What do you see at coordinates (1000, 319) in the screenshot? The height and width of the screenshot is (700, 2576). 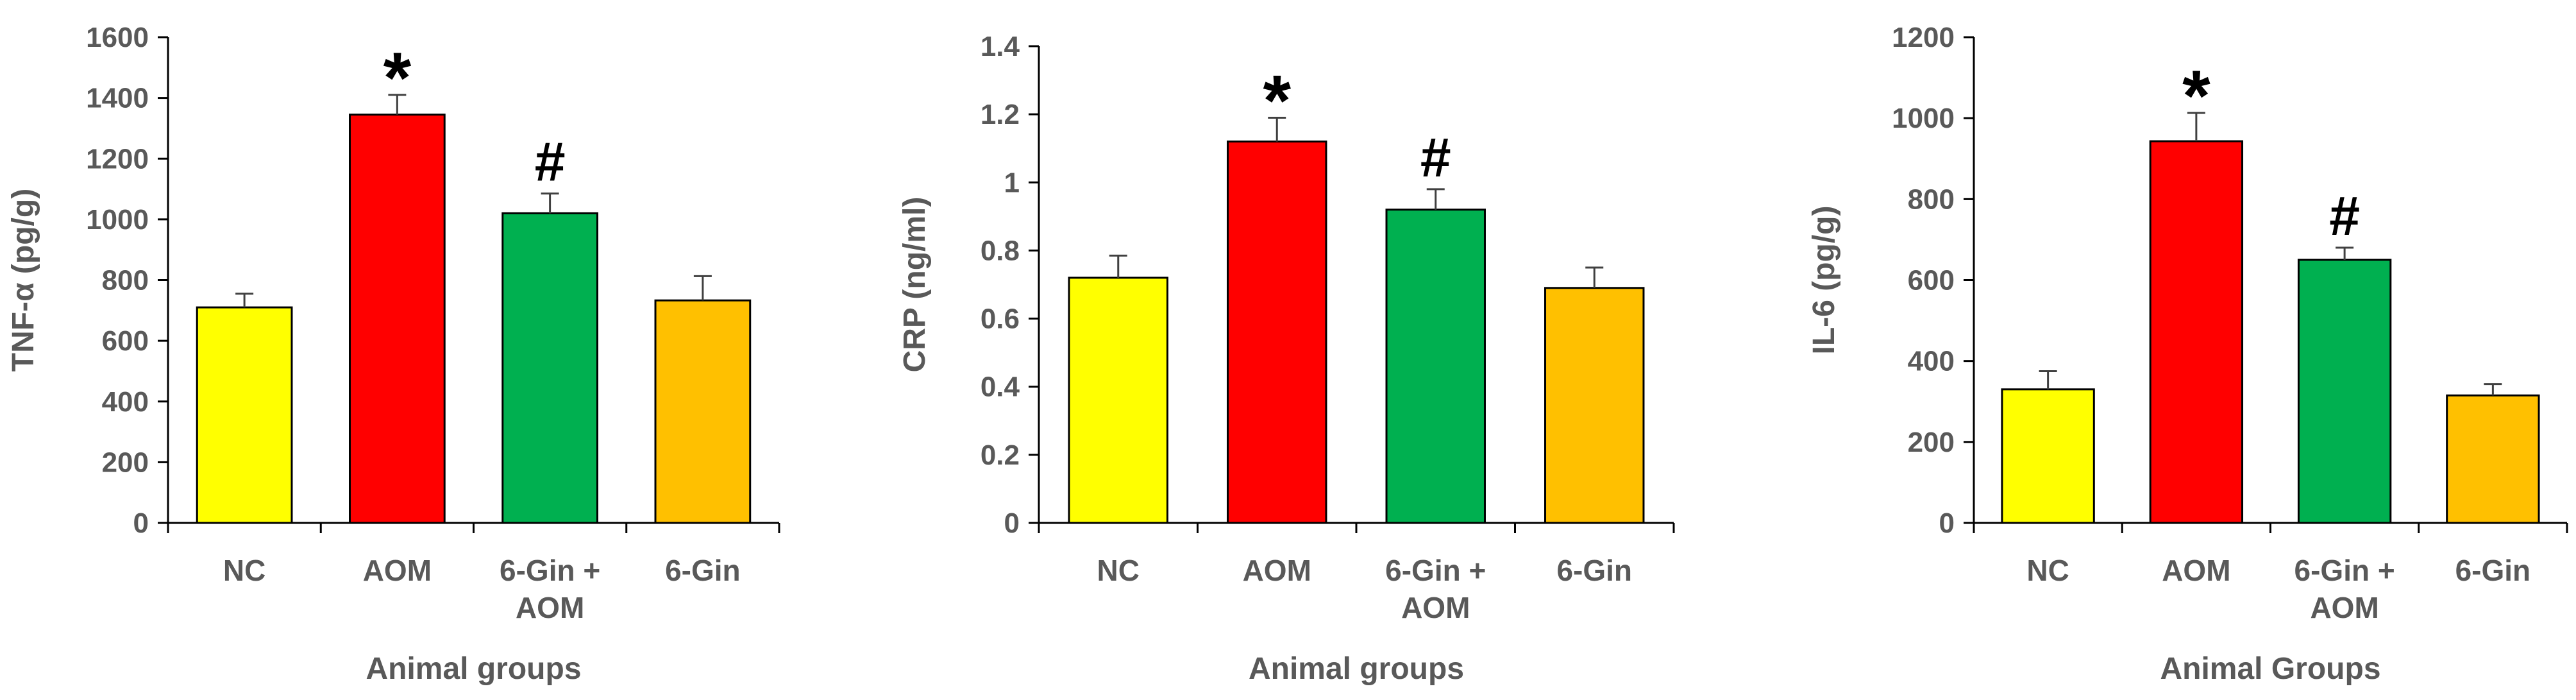 I see `y-tick-label: 0.6` at bounding box center [1000, 319].